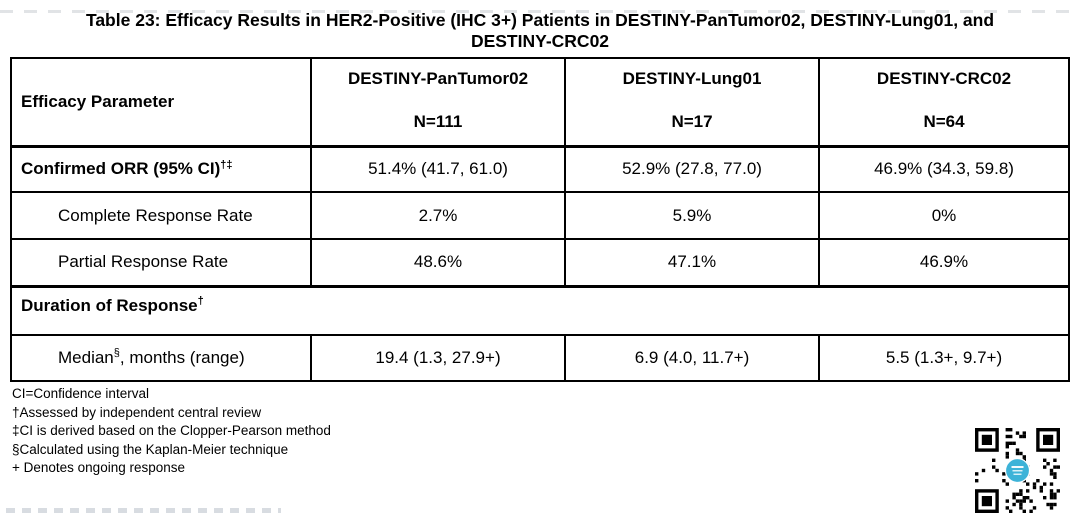  What do you see at coordinates (944, 358) in the screenshot?
I see `median-value-crc02: 5.5 (1.3+, 9.7+)` at bounding box center [944, 358].